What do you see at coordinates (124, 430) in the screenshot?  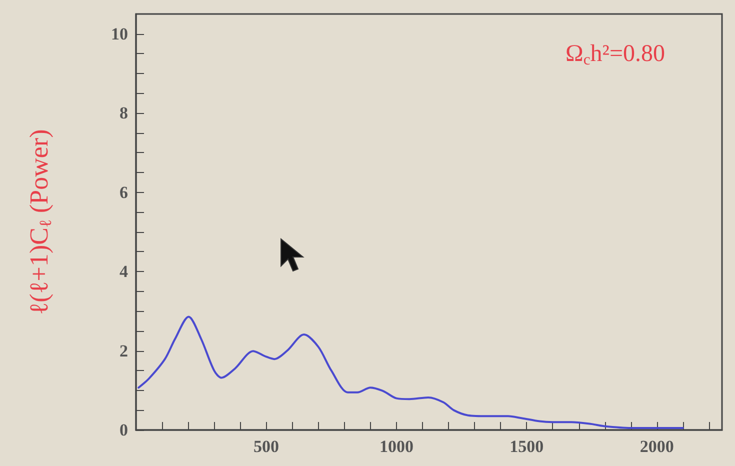 I see `y-tick-label: 0` at bounding box center [124, 430].